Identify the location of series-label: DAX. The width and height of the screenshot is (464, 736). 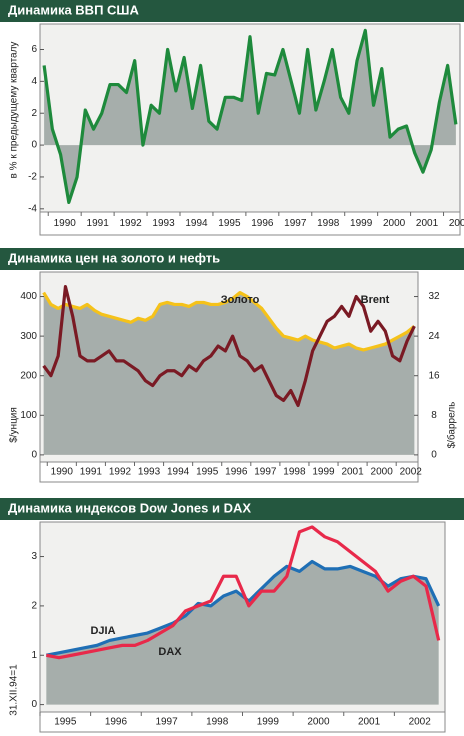
(170, 652).